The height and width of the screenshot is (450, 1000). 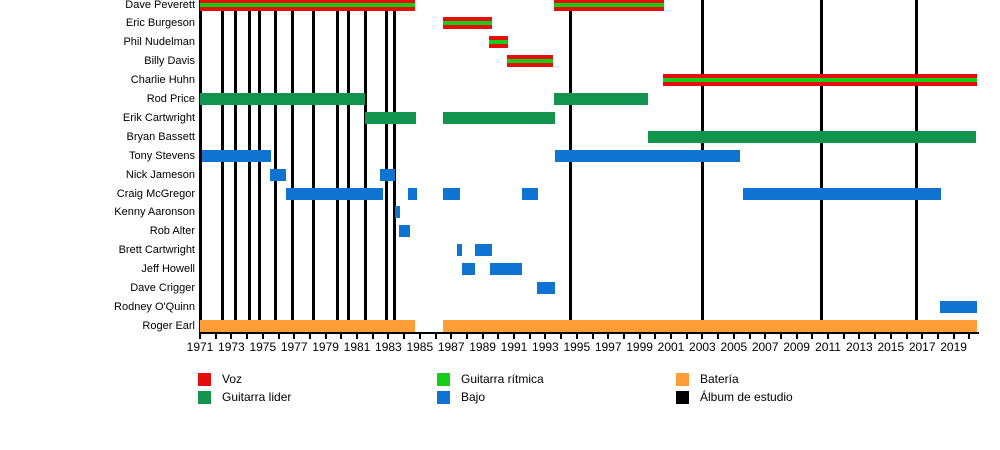 What do you see at coordinates (160, 136) in the screenshot?
I see `member-label: Bryan Bassett` at bounding box center [160, 136].